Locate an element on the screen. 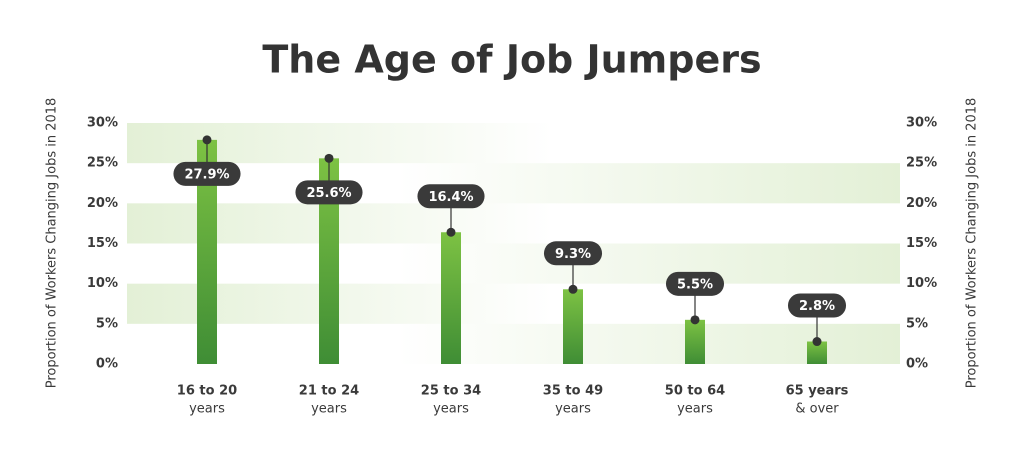 The image size is (1024, 463). value-label: 9.3% is located at coordinates (573, 254).